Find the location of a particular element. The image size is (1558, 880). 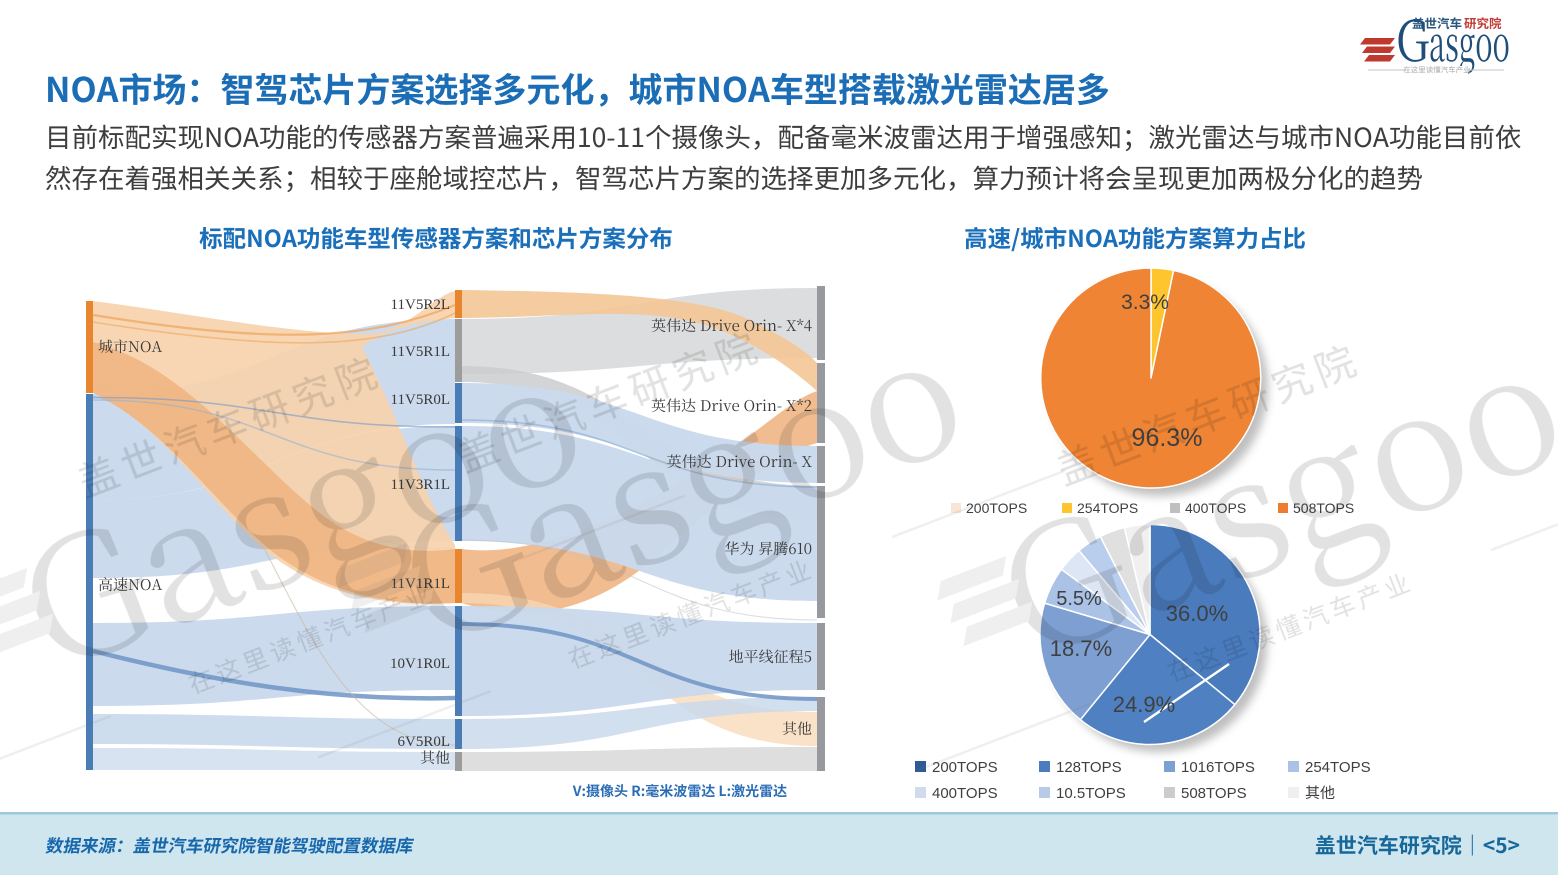

svg-text: 128TOPS is located at coordinates (1089, 767).